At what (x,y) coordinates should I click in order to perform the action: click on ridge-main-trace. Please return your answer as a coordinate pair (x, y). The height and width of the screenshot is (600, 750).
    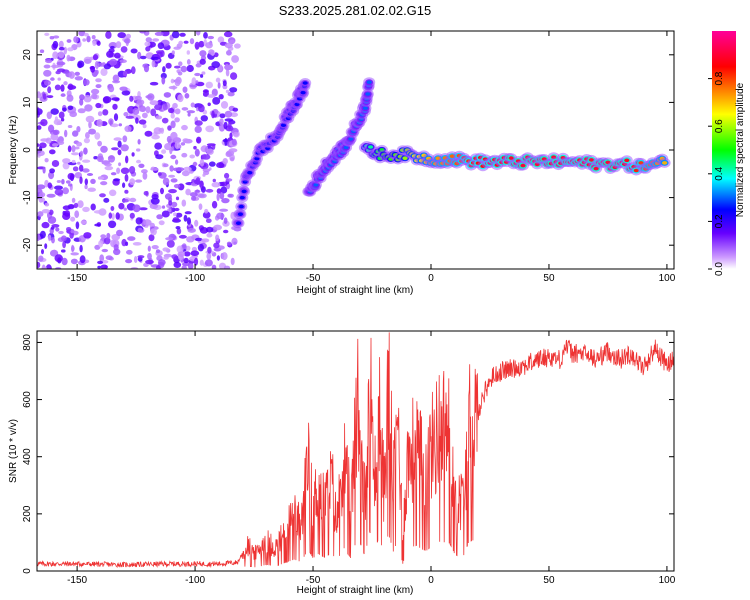
    Looking at the image, I should click on (514, 158).